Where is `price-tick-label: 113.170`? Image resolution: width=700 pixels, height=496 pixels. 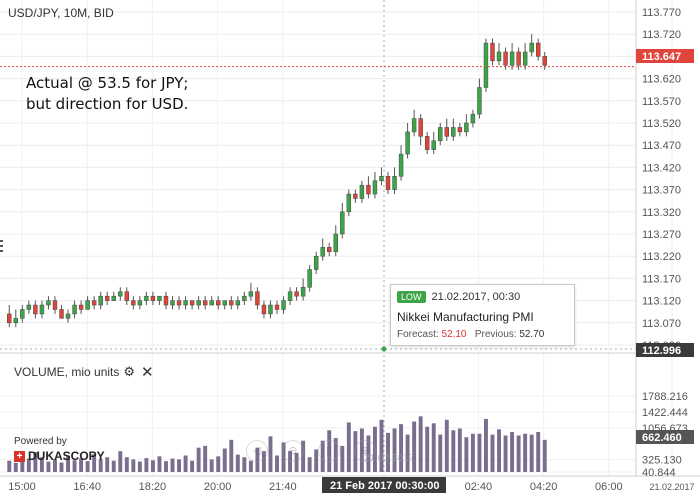 price-tick-label: 113.170 is located at coordinates (661, 279).